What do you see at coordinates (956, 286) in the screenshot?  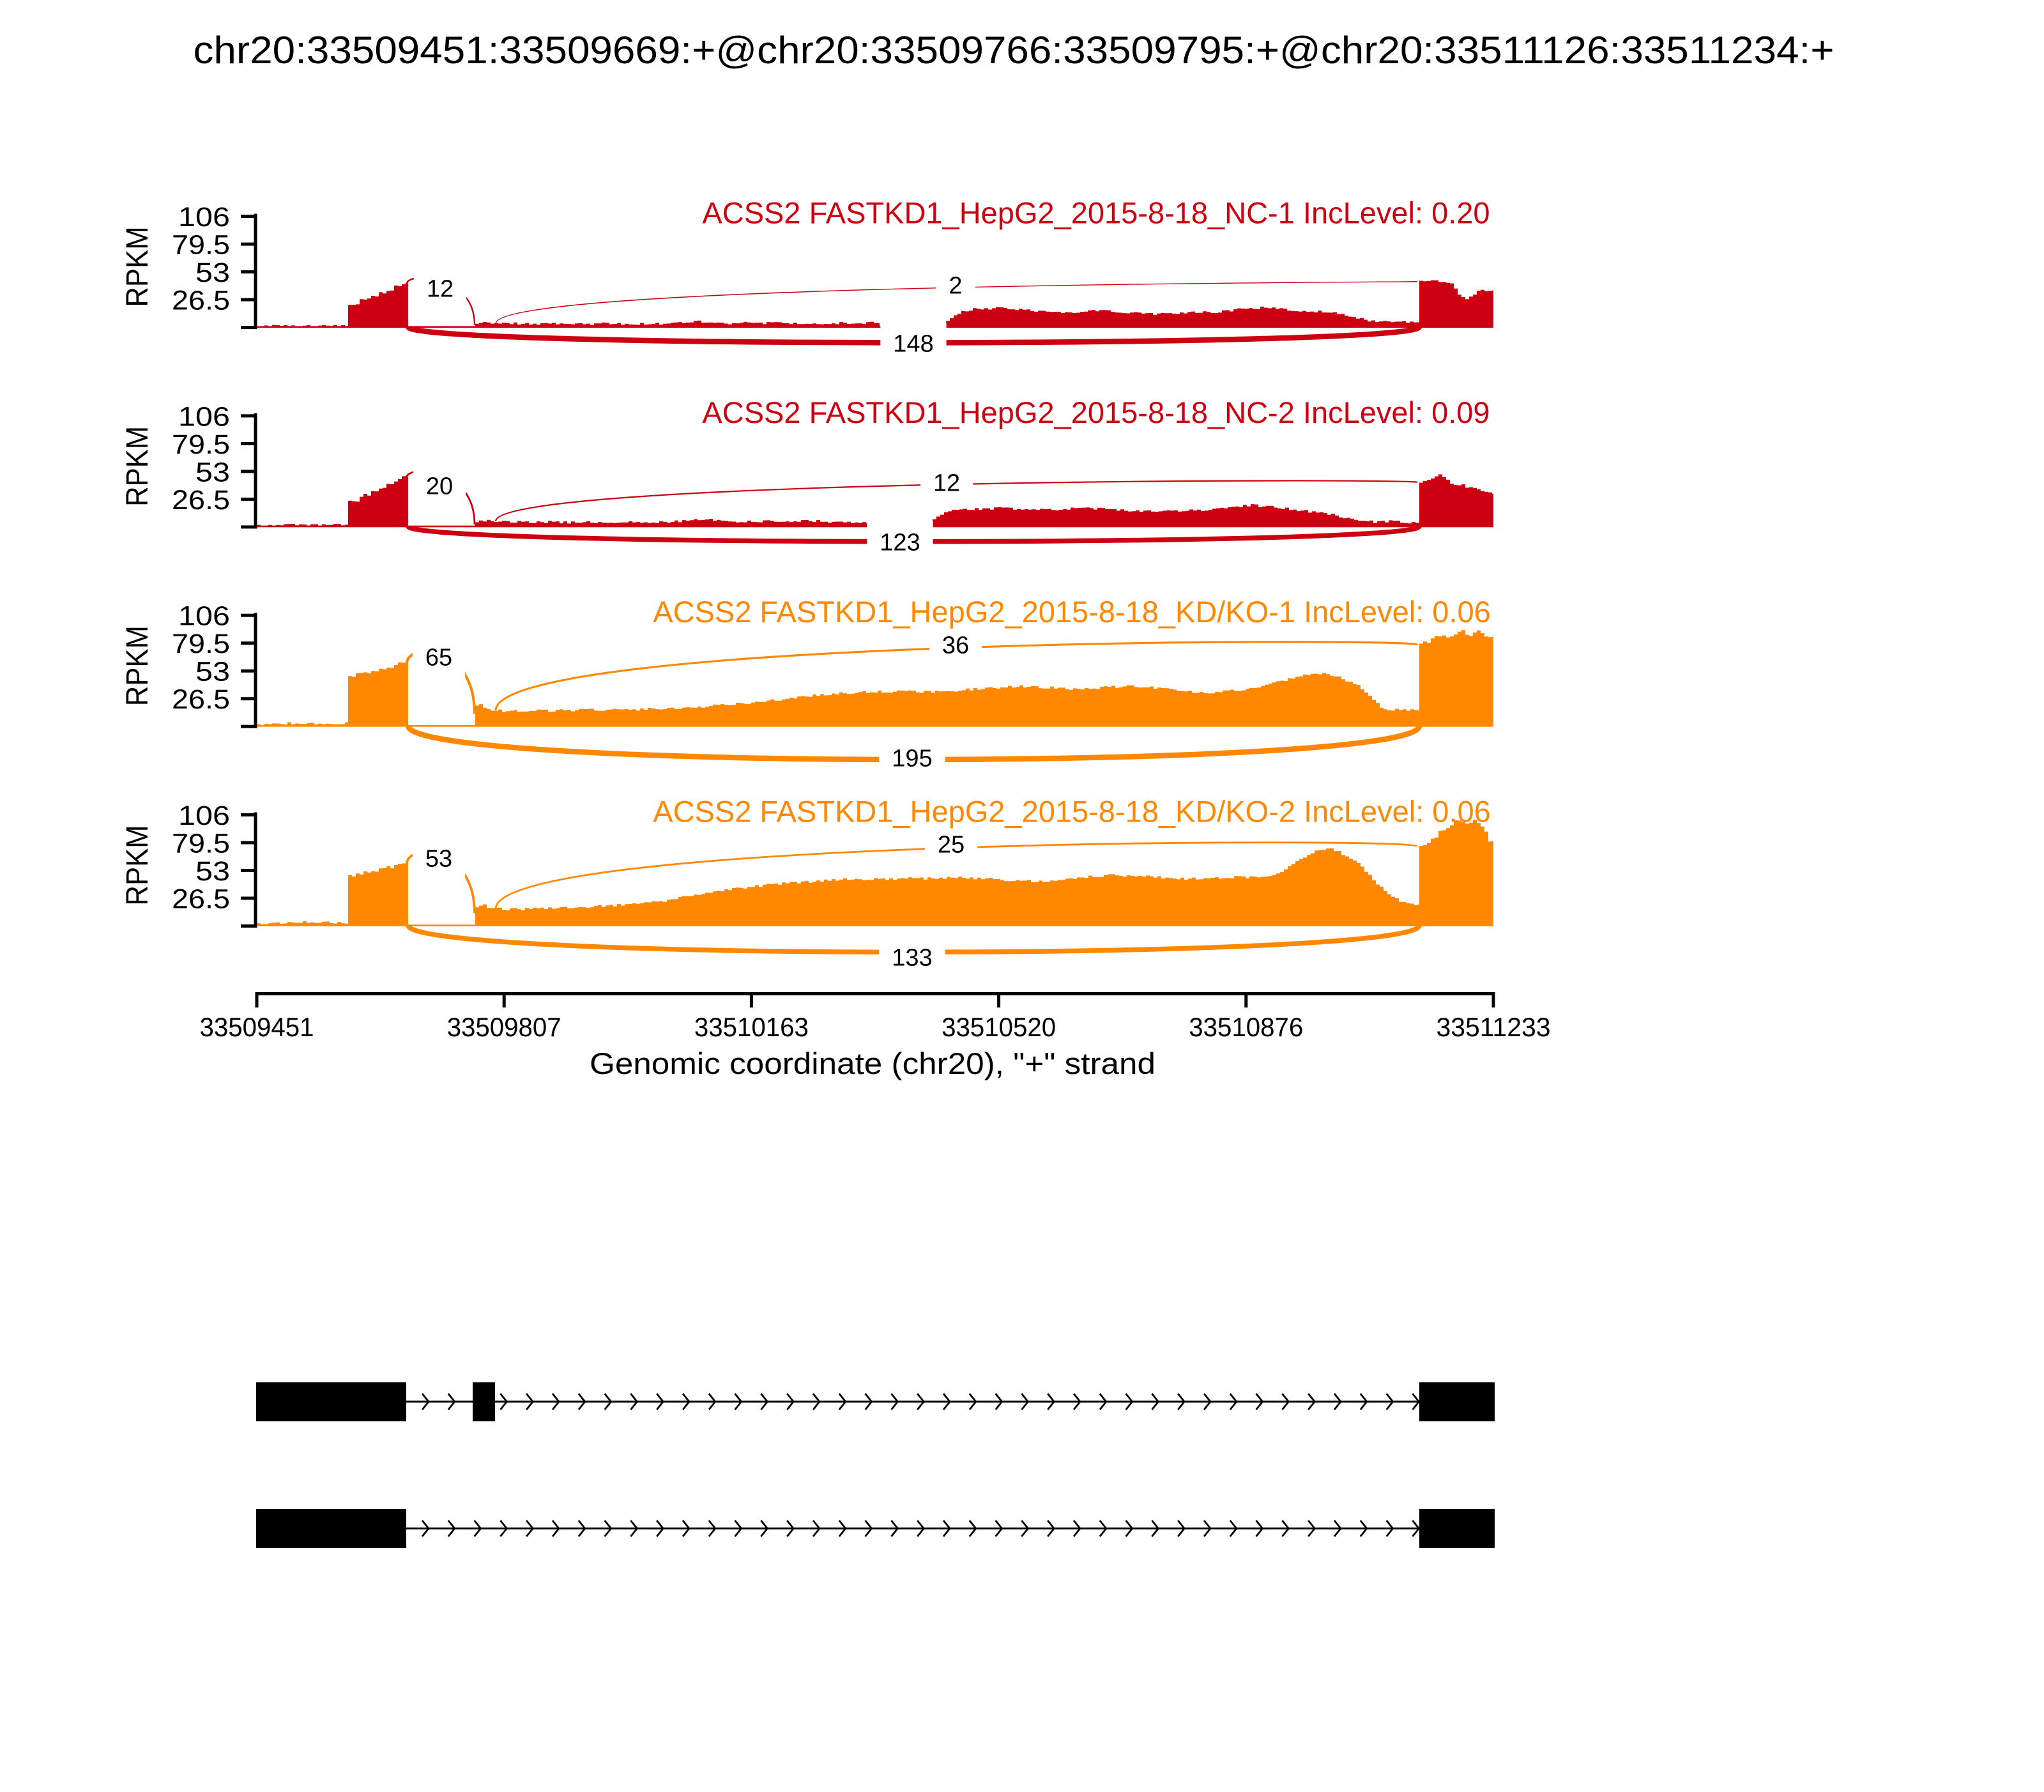 I see `svg-text: 2` at bounding box center [956, 286].